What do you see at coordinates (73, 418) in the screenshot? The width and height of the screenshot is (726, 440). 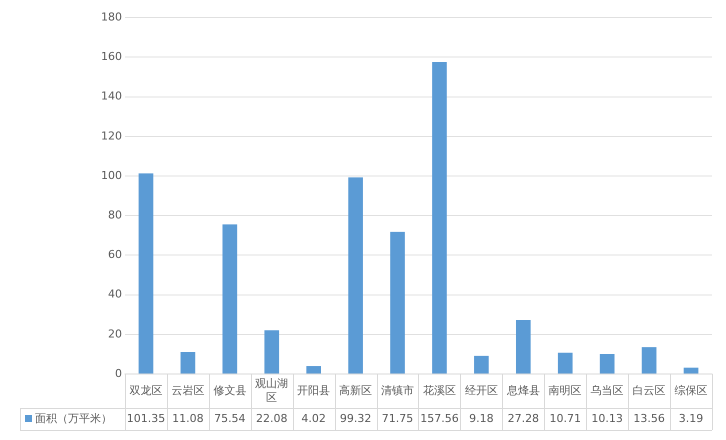 I see `legend-label: 面积（万平米）` at bounding box center [73, 418].